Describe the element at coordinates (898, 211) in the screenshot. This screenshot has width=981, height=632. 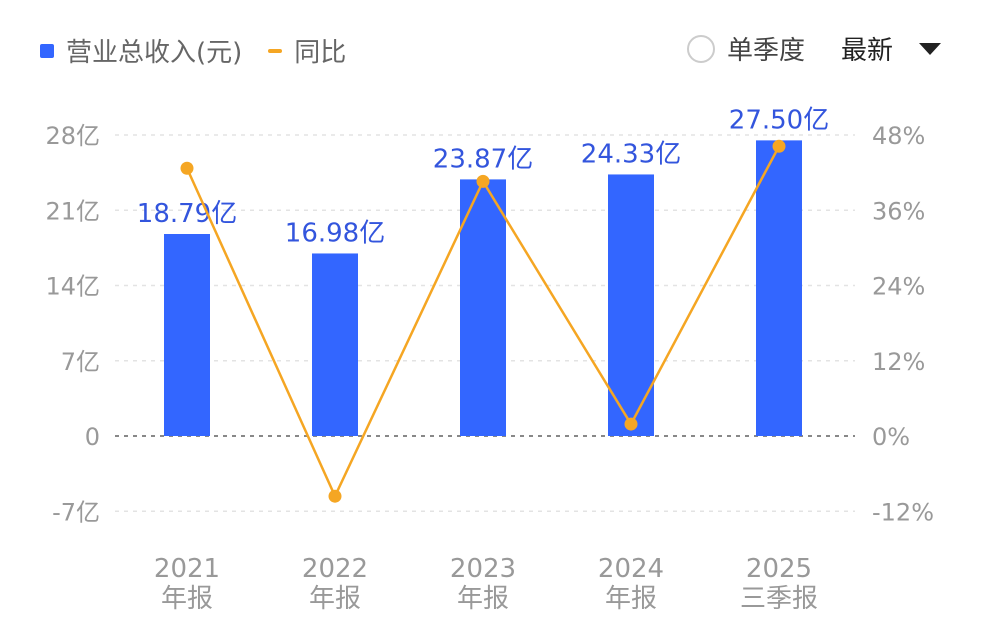
I see `right-tick-label: 36%` at that location.